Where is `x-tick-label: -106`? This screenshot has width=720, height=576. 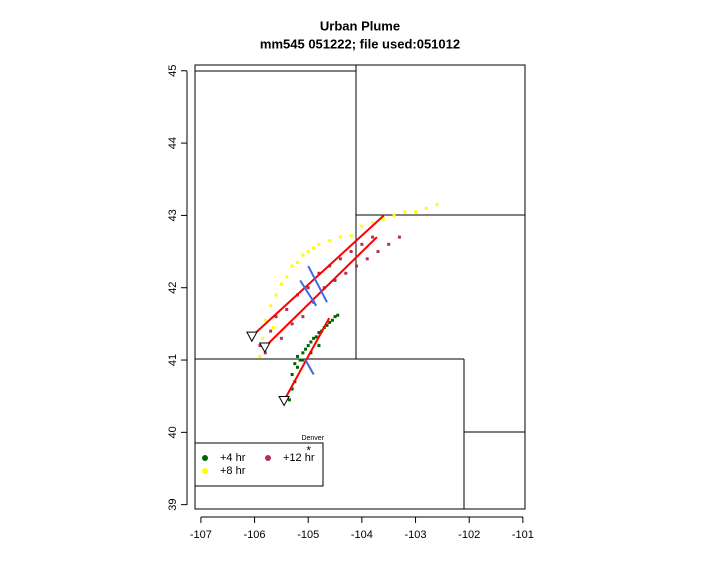
x-tick-label: -106 is located at coordinates (255, 535).